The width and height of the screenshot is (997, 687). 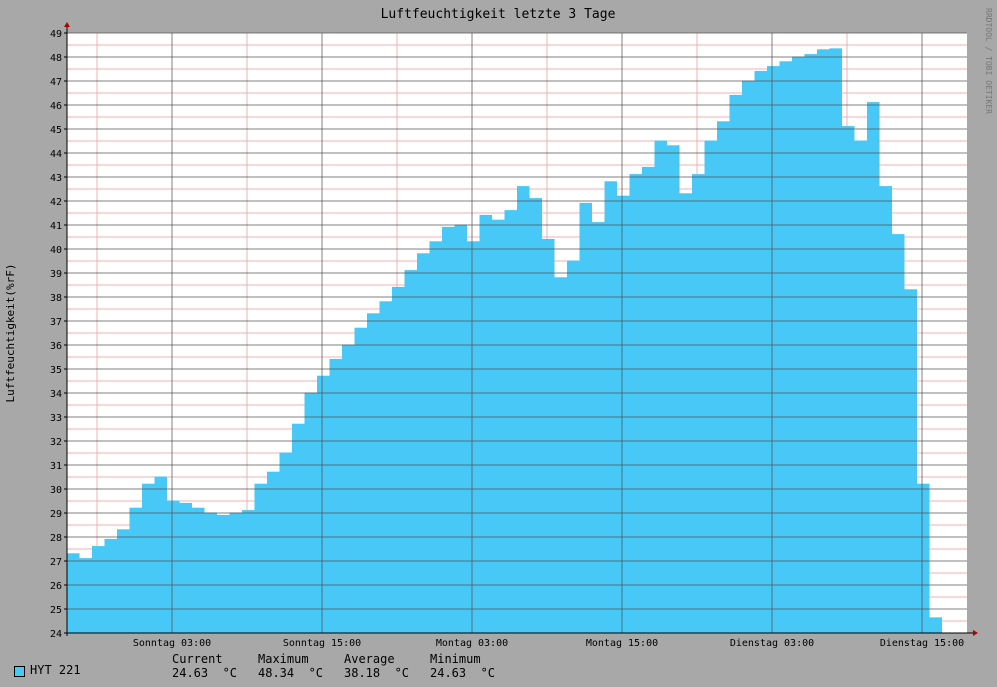 What do you see at coordinates (56, 226) in the screenshot?
I see `y-tick-label: 41` at bounding box center [56, 226].